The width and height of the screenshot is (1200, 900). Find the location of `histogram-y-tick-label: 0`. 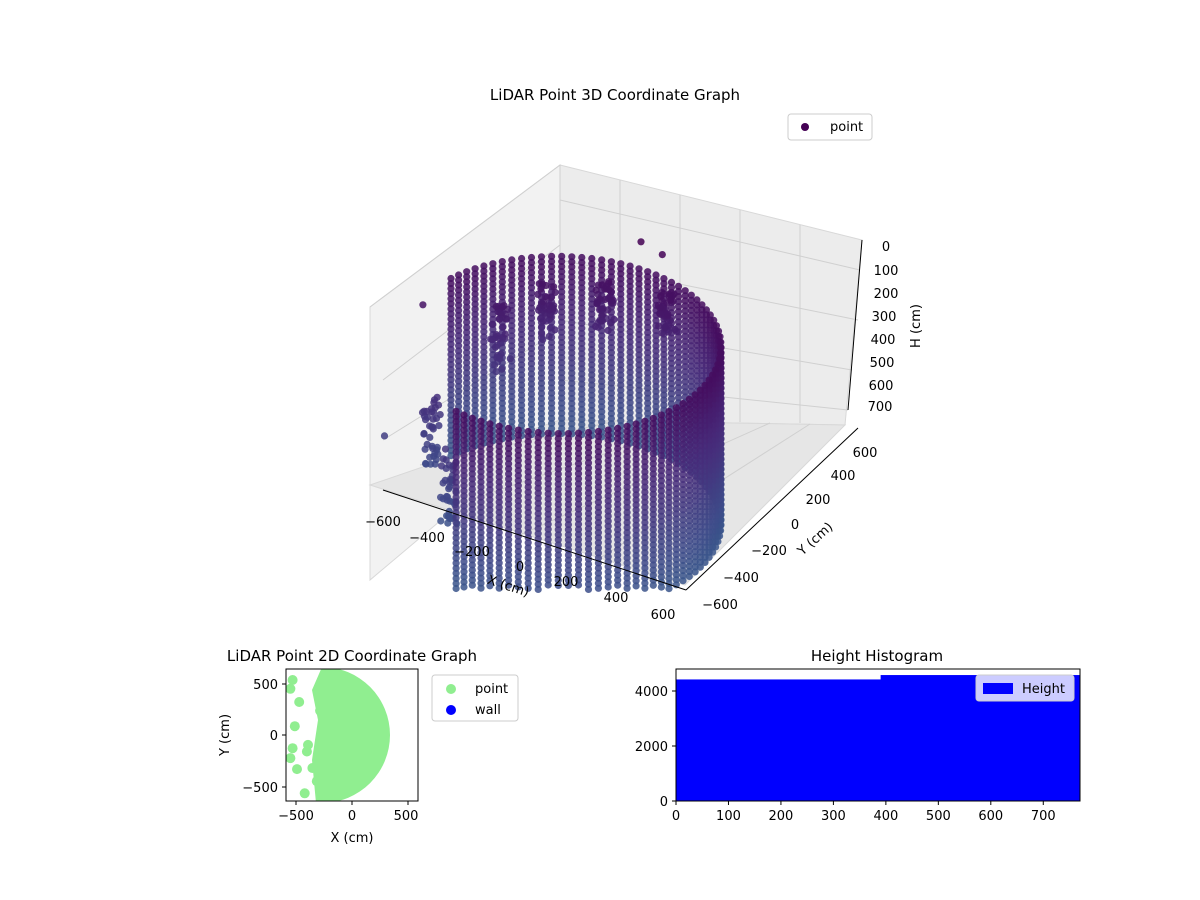

histogram-y-tick-label: 0 is located at coordinates (664, 802).